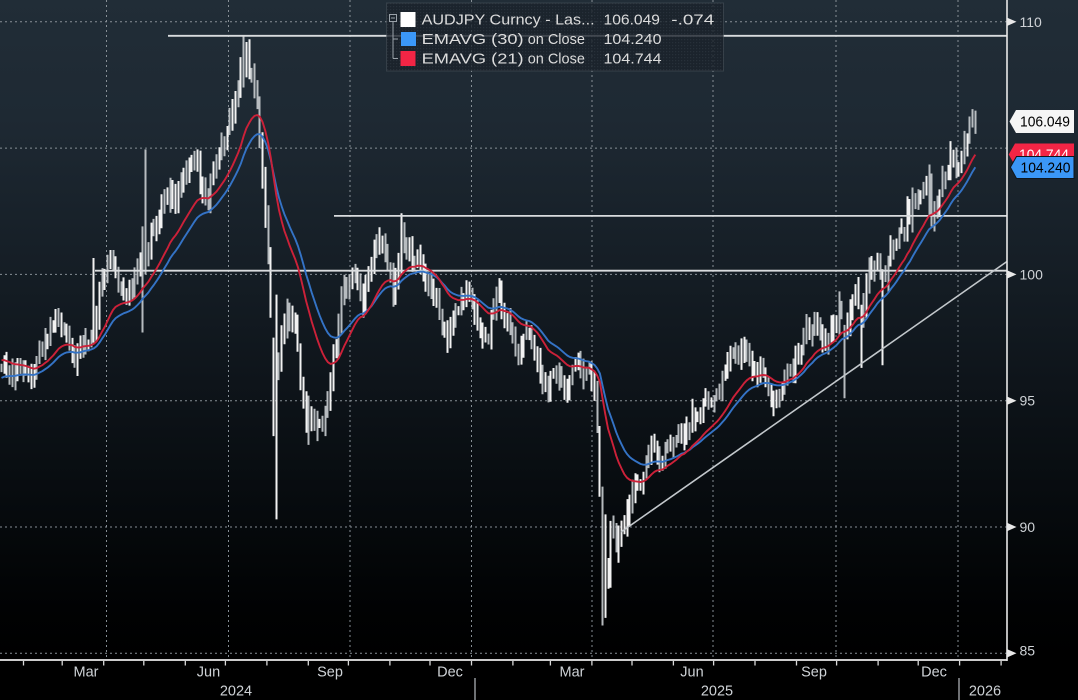 This screenshot has height=700, width=1078. What do you see at coordinates (1031, 22) in the screenshot?
I see `svg-text: 110` at bounding box center [1031, 22].